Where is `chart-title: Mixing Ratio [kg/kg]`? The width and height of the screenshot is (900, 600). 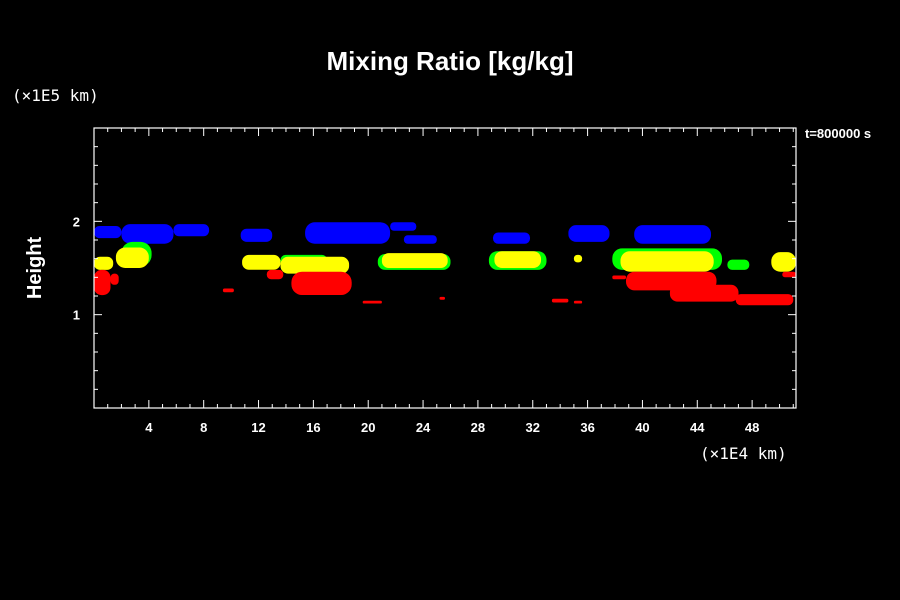
chart-title: Mixing Ratio [kg/kg] is located at coordinates (450, 61).